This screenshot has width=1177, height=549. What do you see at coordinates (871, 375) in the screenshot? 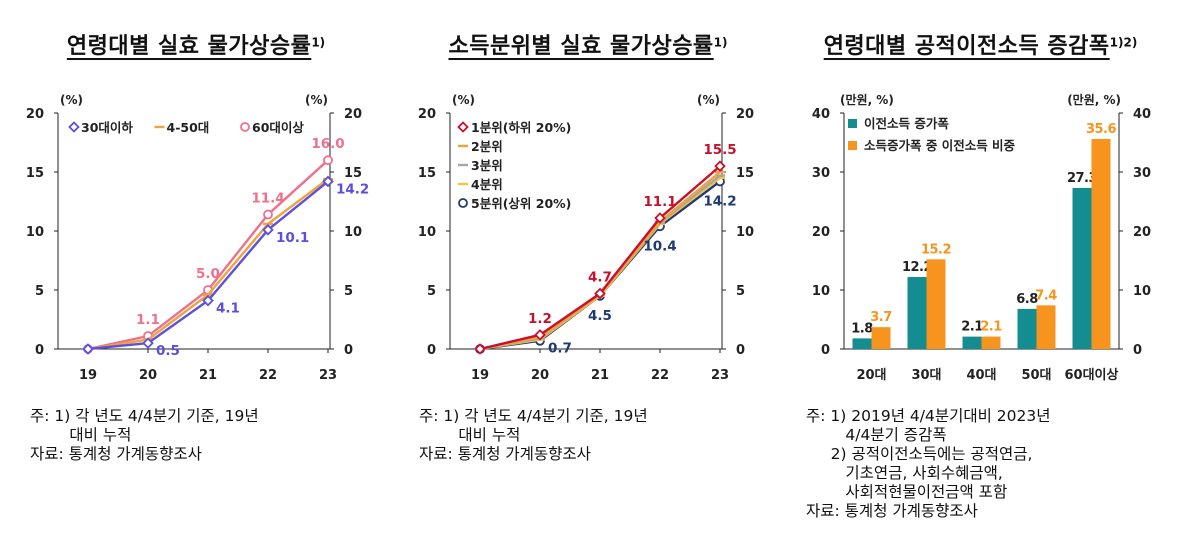
I see `x-tick-label: 20대` at bounding box center [871, 375].